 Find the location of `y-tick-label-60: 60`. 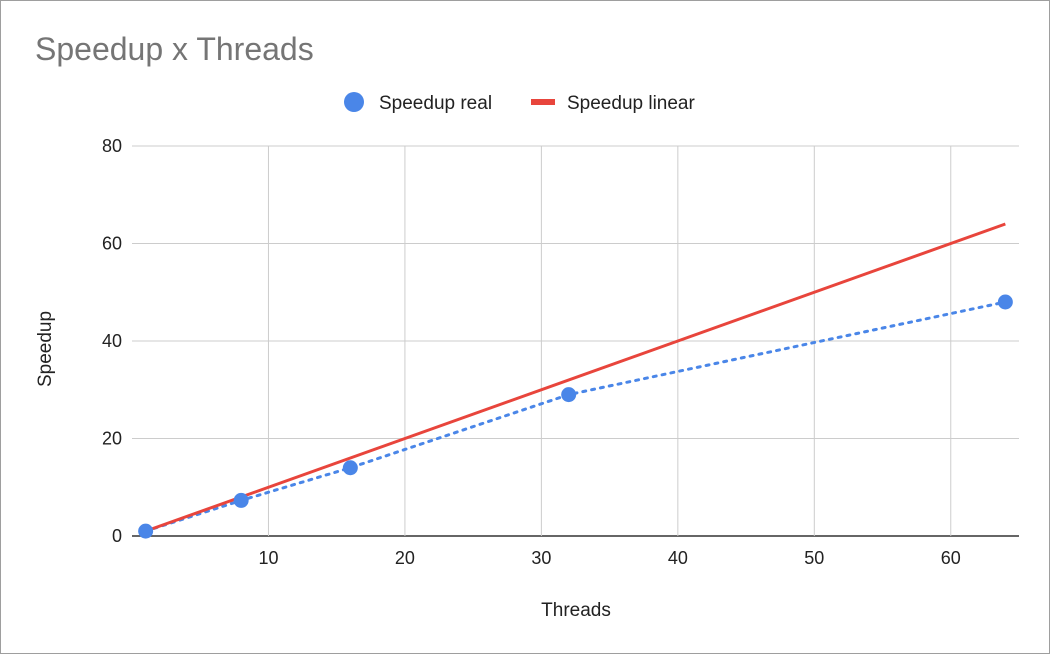

y-tick-label-60: 60 is located at coordinates (112, 244).